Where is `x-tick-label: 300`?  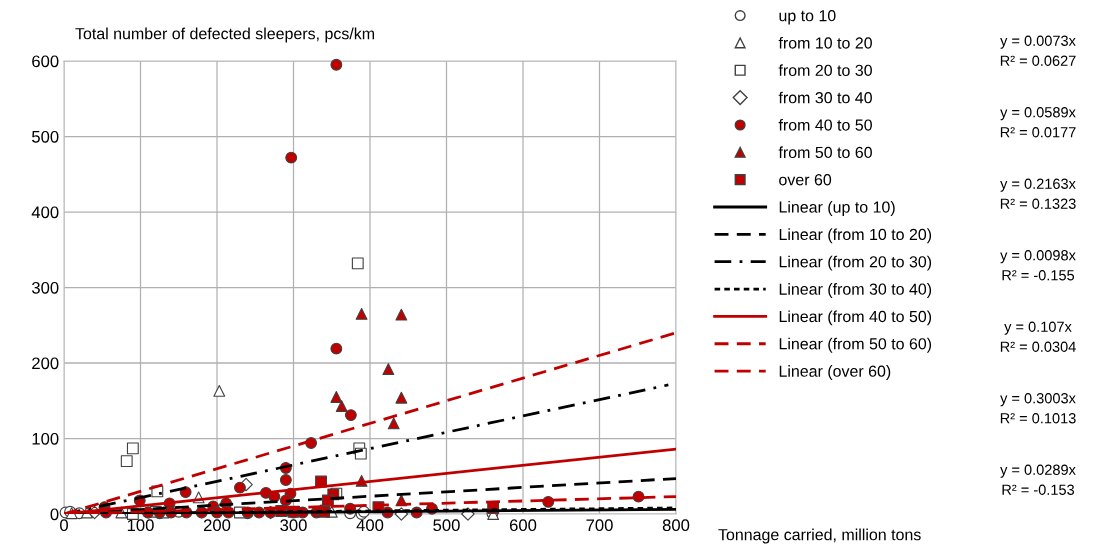 x-tick-label: 300 is located at coordinates (293, 525).